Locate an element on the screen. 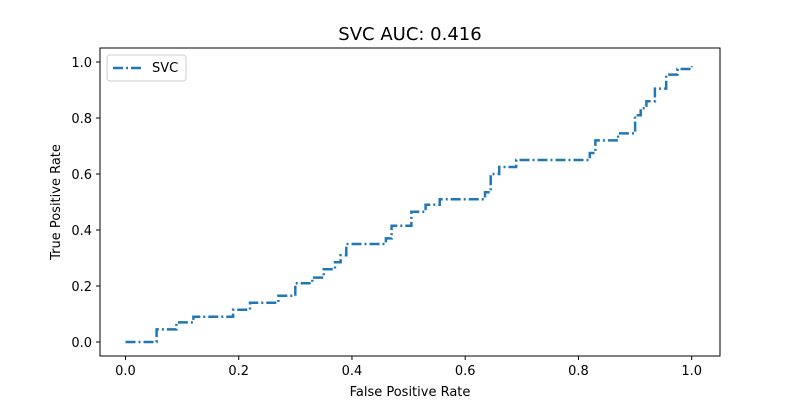 The height and width of the screenshot is (400, 800). legend: SVC is located at coordinates (146, 68).